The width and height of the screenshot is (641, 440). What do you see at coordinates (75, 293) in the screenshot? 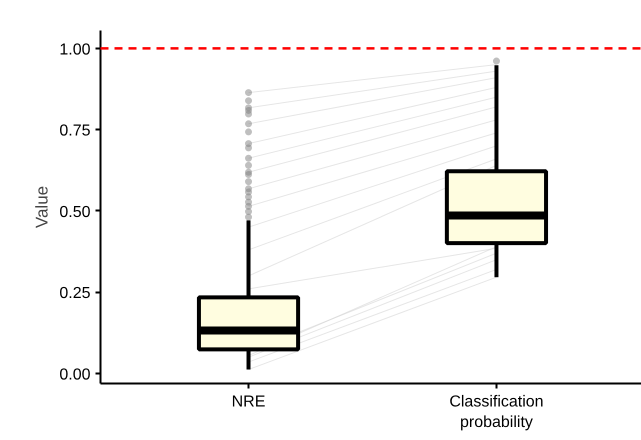
I see `y-tick-label: 0.25` at bounding box center [75, 293].